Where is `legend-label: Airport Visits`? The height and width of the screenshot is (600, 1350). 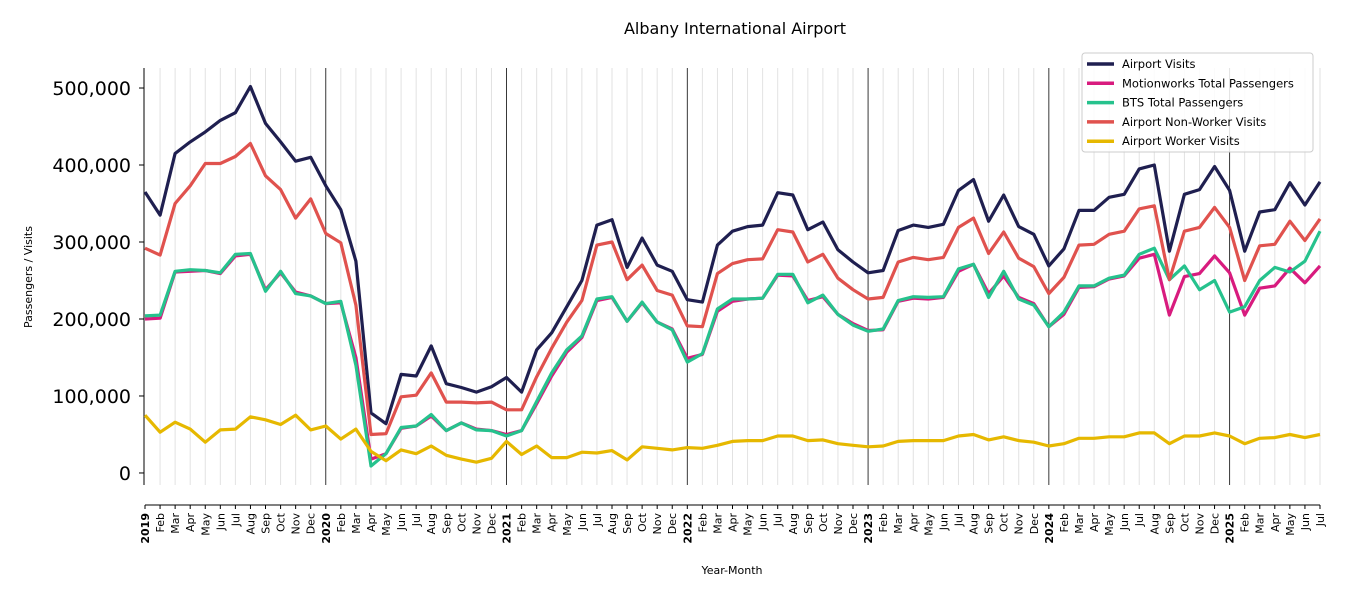 legend-label: Airport Visits is located at coordinates (1159, 64).